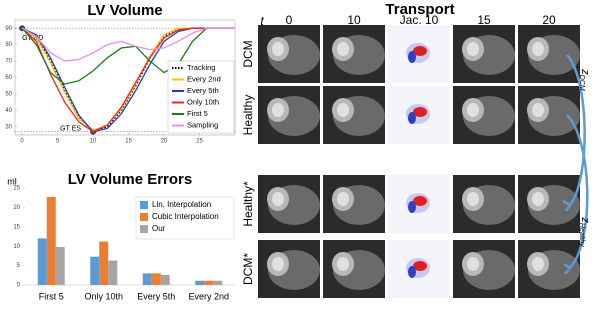 This screenshot has width=598, height=310. Describe the element at coordinates (93, 142) in the screenshot. I see `x-tick-label: 10` at that location.